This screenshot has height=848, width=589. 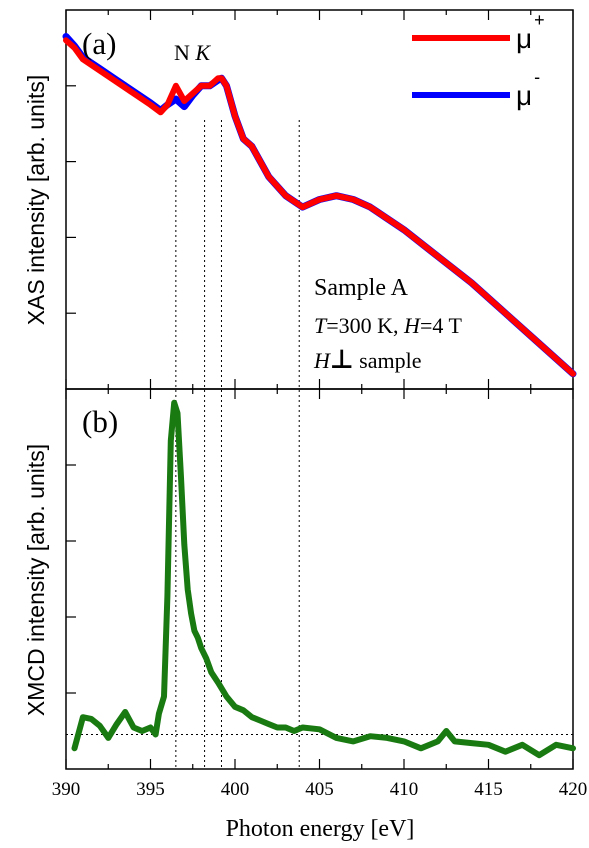 I want to click on panel-b-label: (b), so click(x=100, y=421).